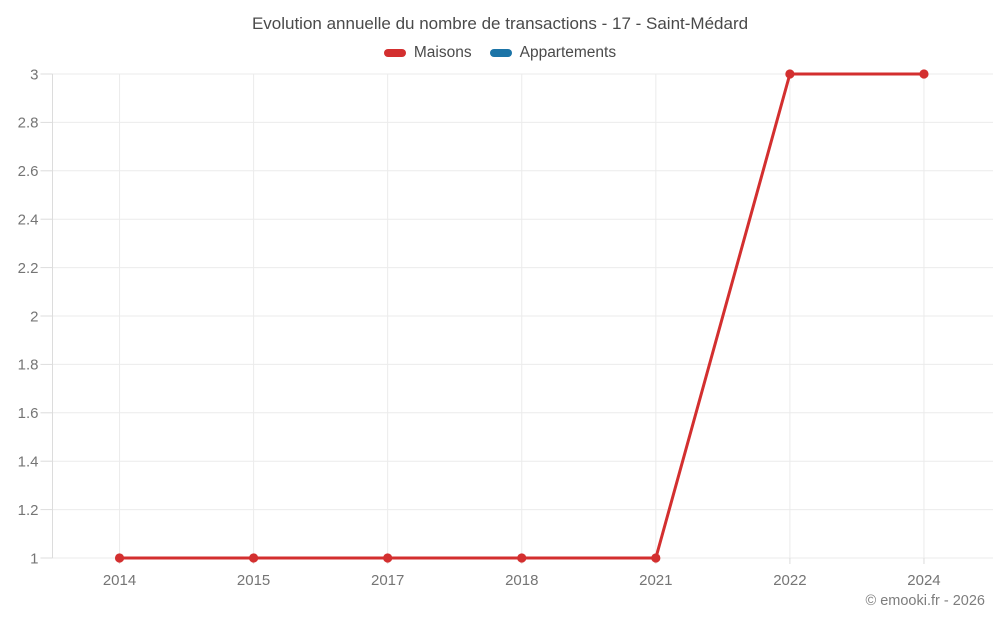 The height and width of the screenshot is (625, 1000). What do you see at coordinates (925, 601) in the screenshot?
I see `copyright-text: © emooki.fr - 2026` at bounding box center [925, 601].